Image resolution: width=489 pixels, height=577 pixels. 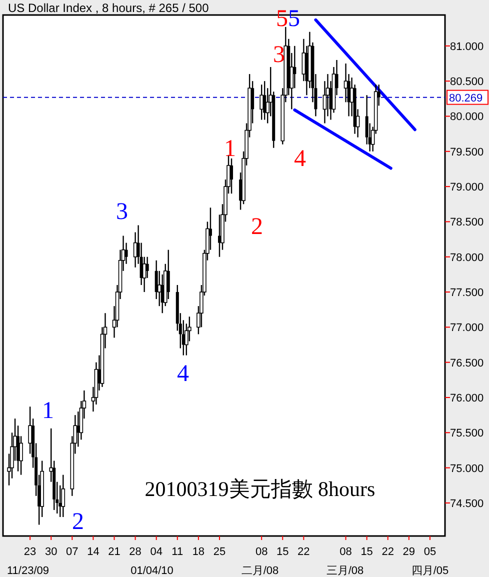 What do you see at coordinates (467, 434) in the screenshot?
I see `y-tick-label: 75.500` at bounding box center [467, 434].